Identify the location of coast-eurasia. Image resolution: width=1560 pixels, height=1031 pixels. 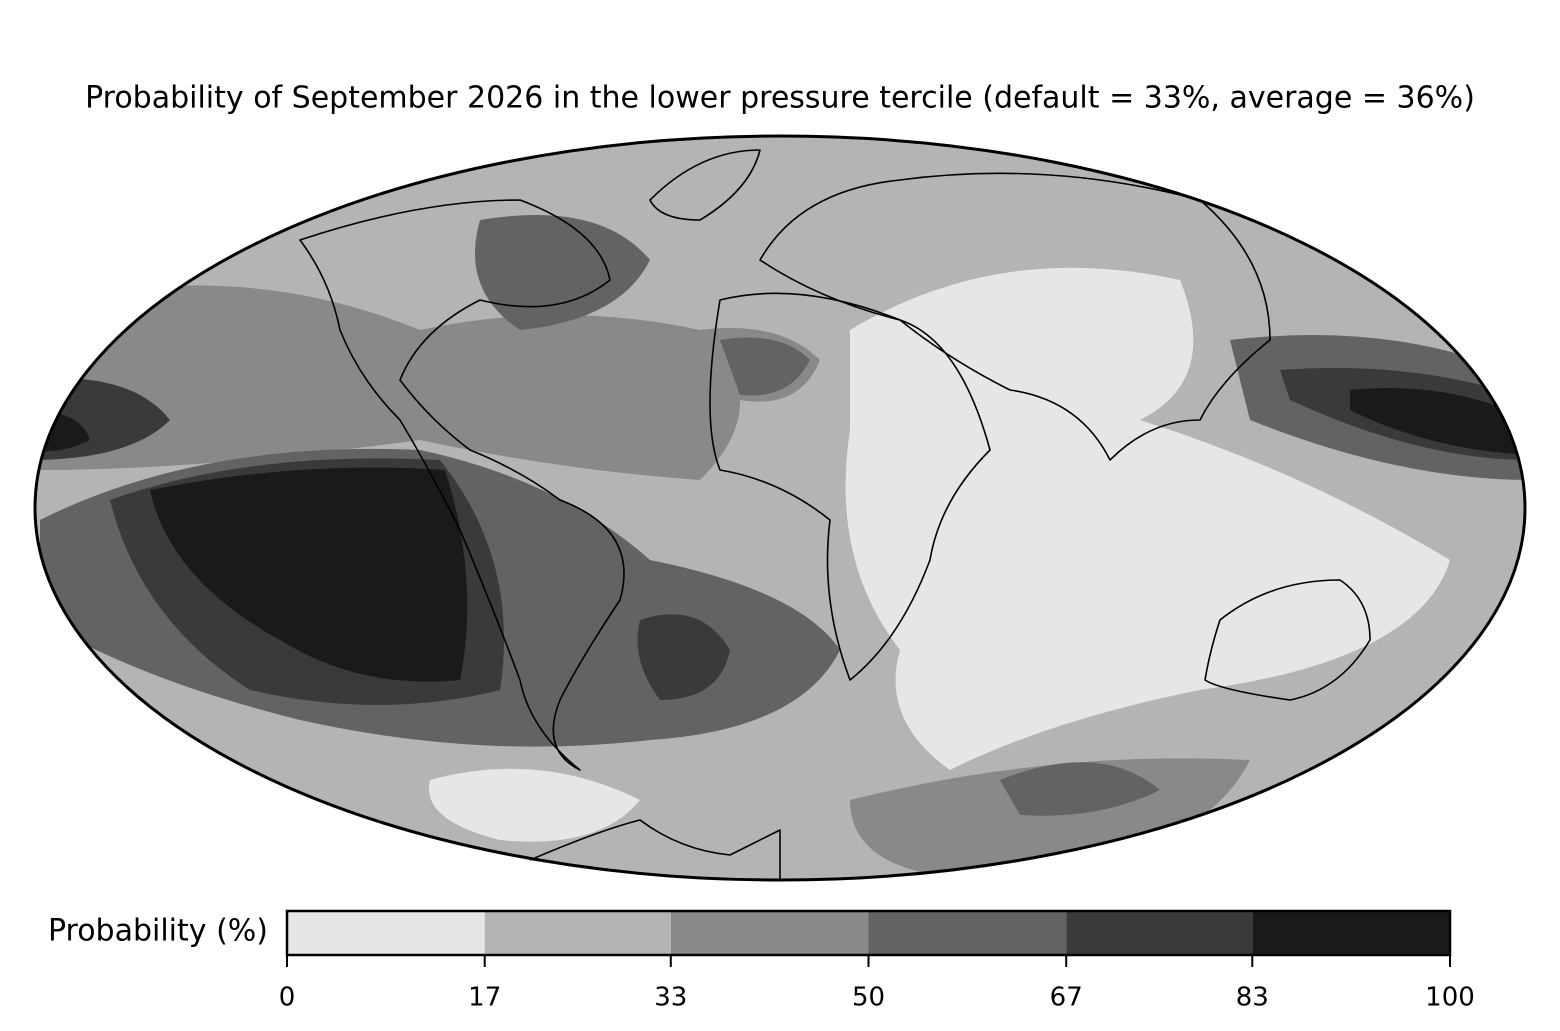
(1015, 316).